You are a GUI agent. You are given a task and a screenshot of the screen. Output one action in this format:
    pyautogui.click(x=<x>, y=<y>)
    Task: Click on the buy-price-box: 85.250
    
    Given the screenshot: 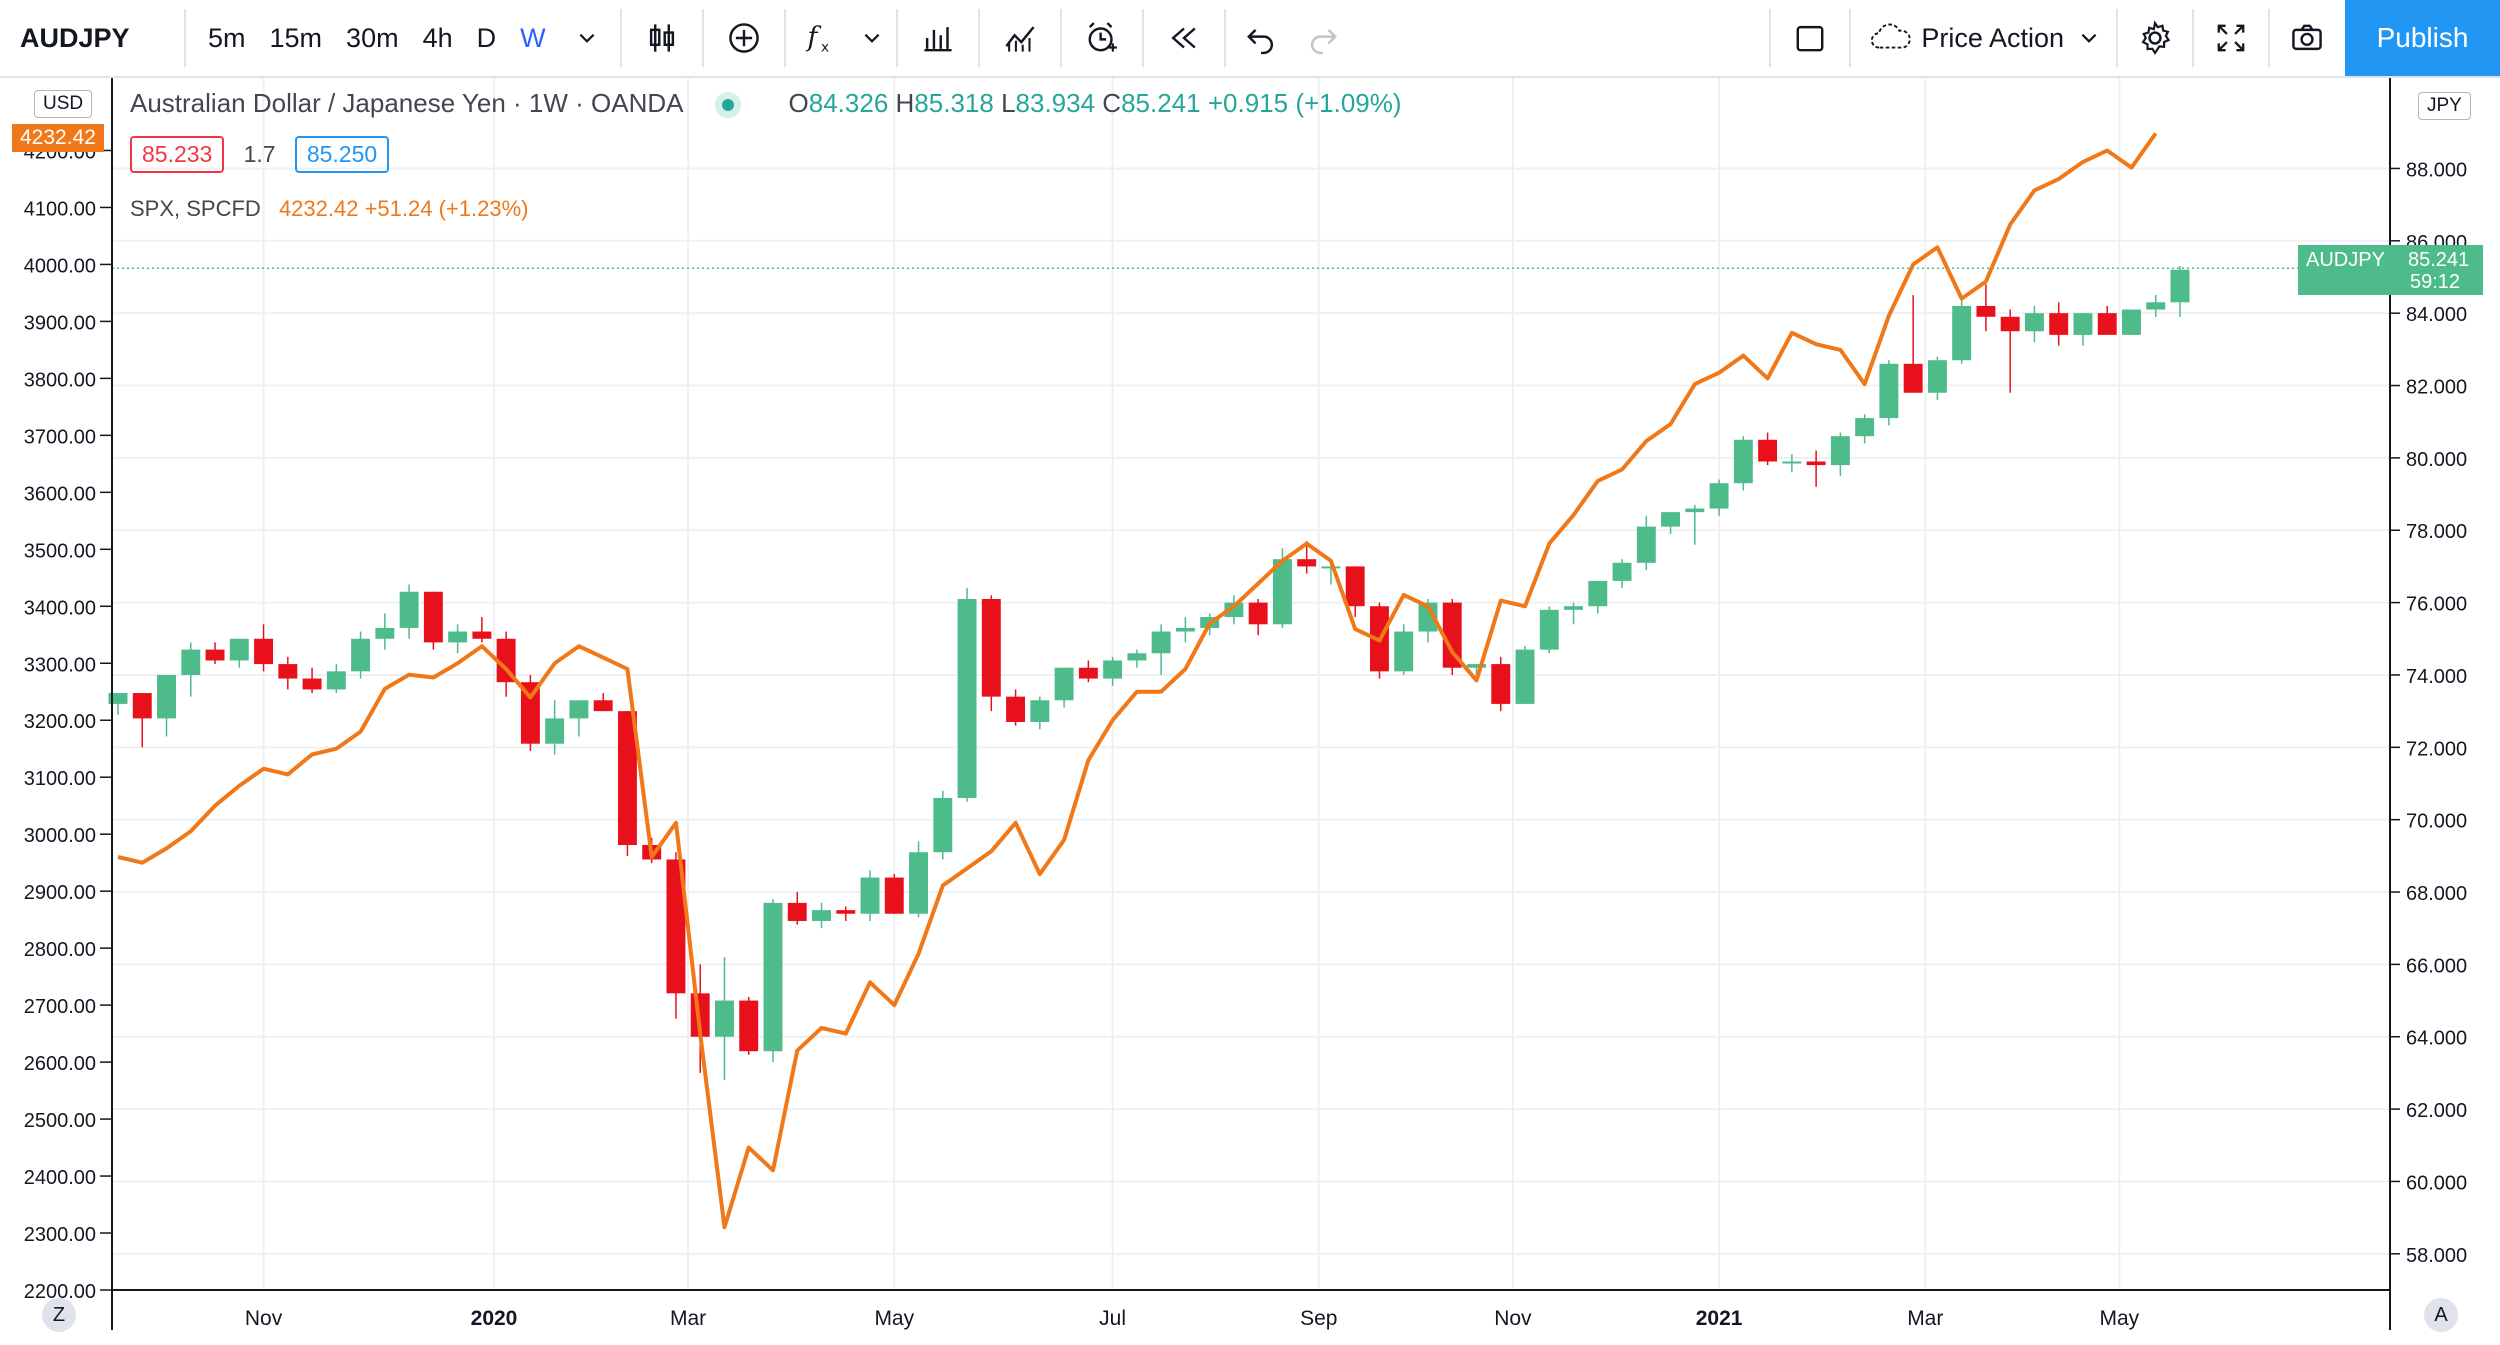 What is the action you would take?
    pyautogui.click(x=342, y=154)
    